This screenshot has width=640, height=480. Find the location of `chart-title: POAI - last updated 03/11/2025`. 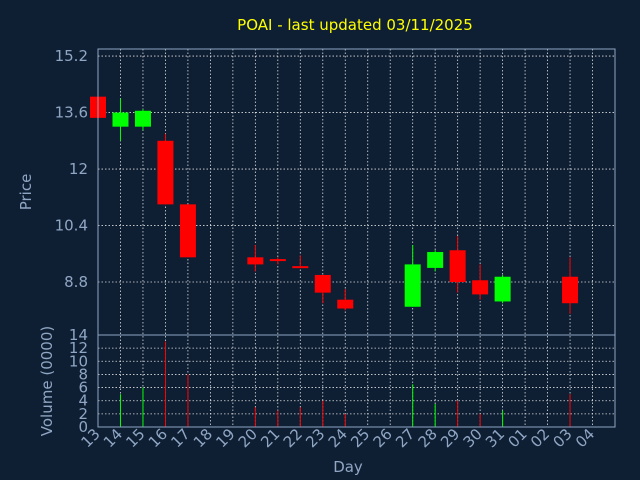

chart-title: POAI - last updated 03/11/2025 is located at coordinates (355, 25).